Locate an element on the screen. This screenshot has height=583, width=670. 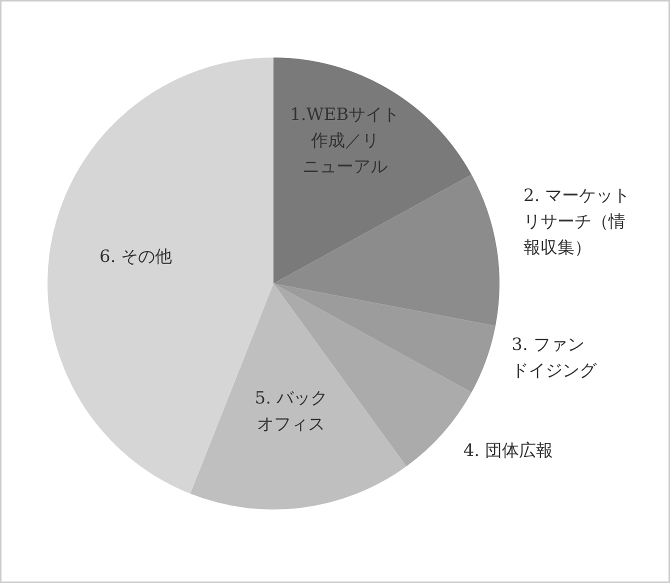
slice-label: 5. バックオフィス is located at coordinates (291, 411).